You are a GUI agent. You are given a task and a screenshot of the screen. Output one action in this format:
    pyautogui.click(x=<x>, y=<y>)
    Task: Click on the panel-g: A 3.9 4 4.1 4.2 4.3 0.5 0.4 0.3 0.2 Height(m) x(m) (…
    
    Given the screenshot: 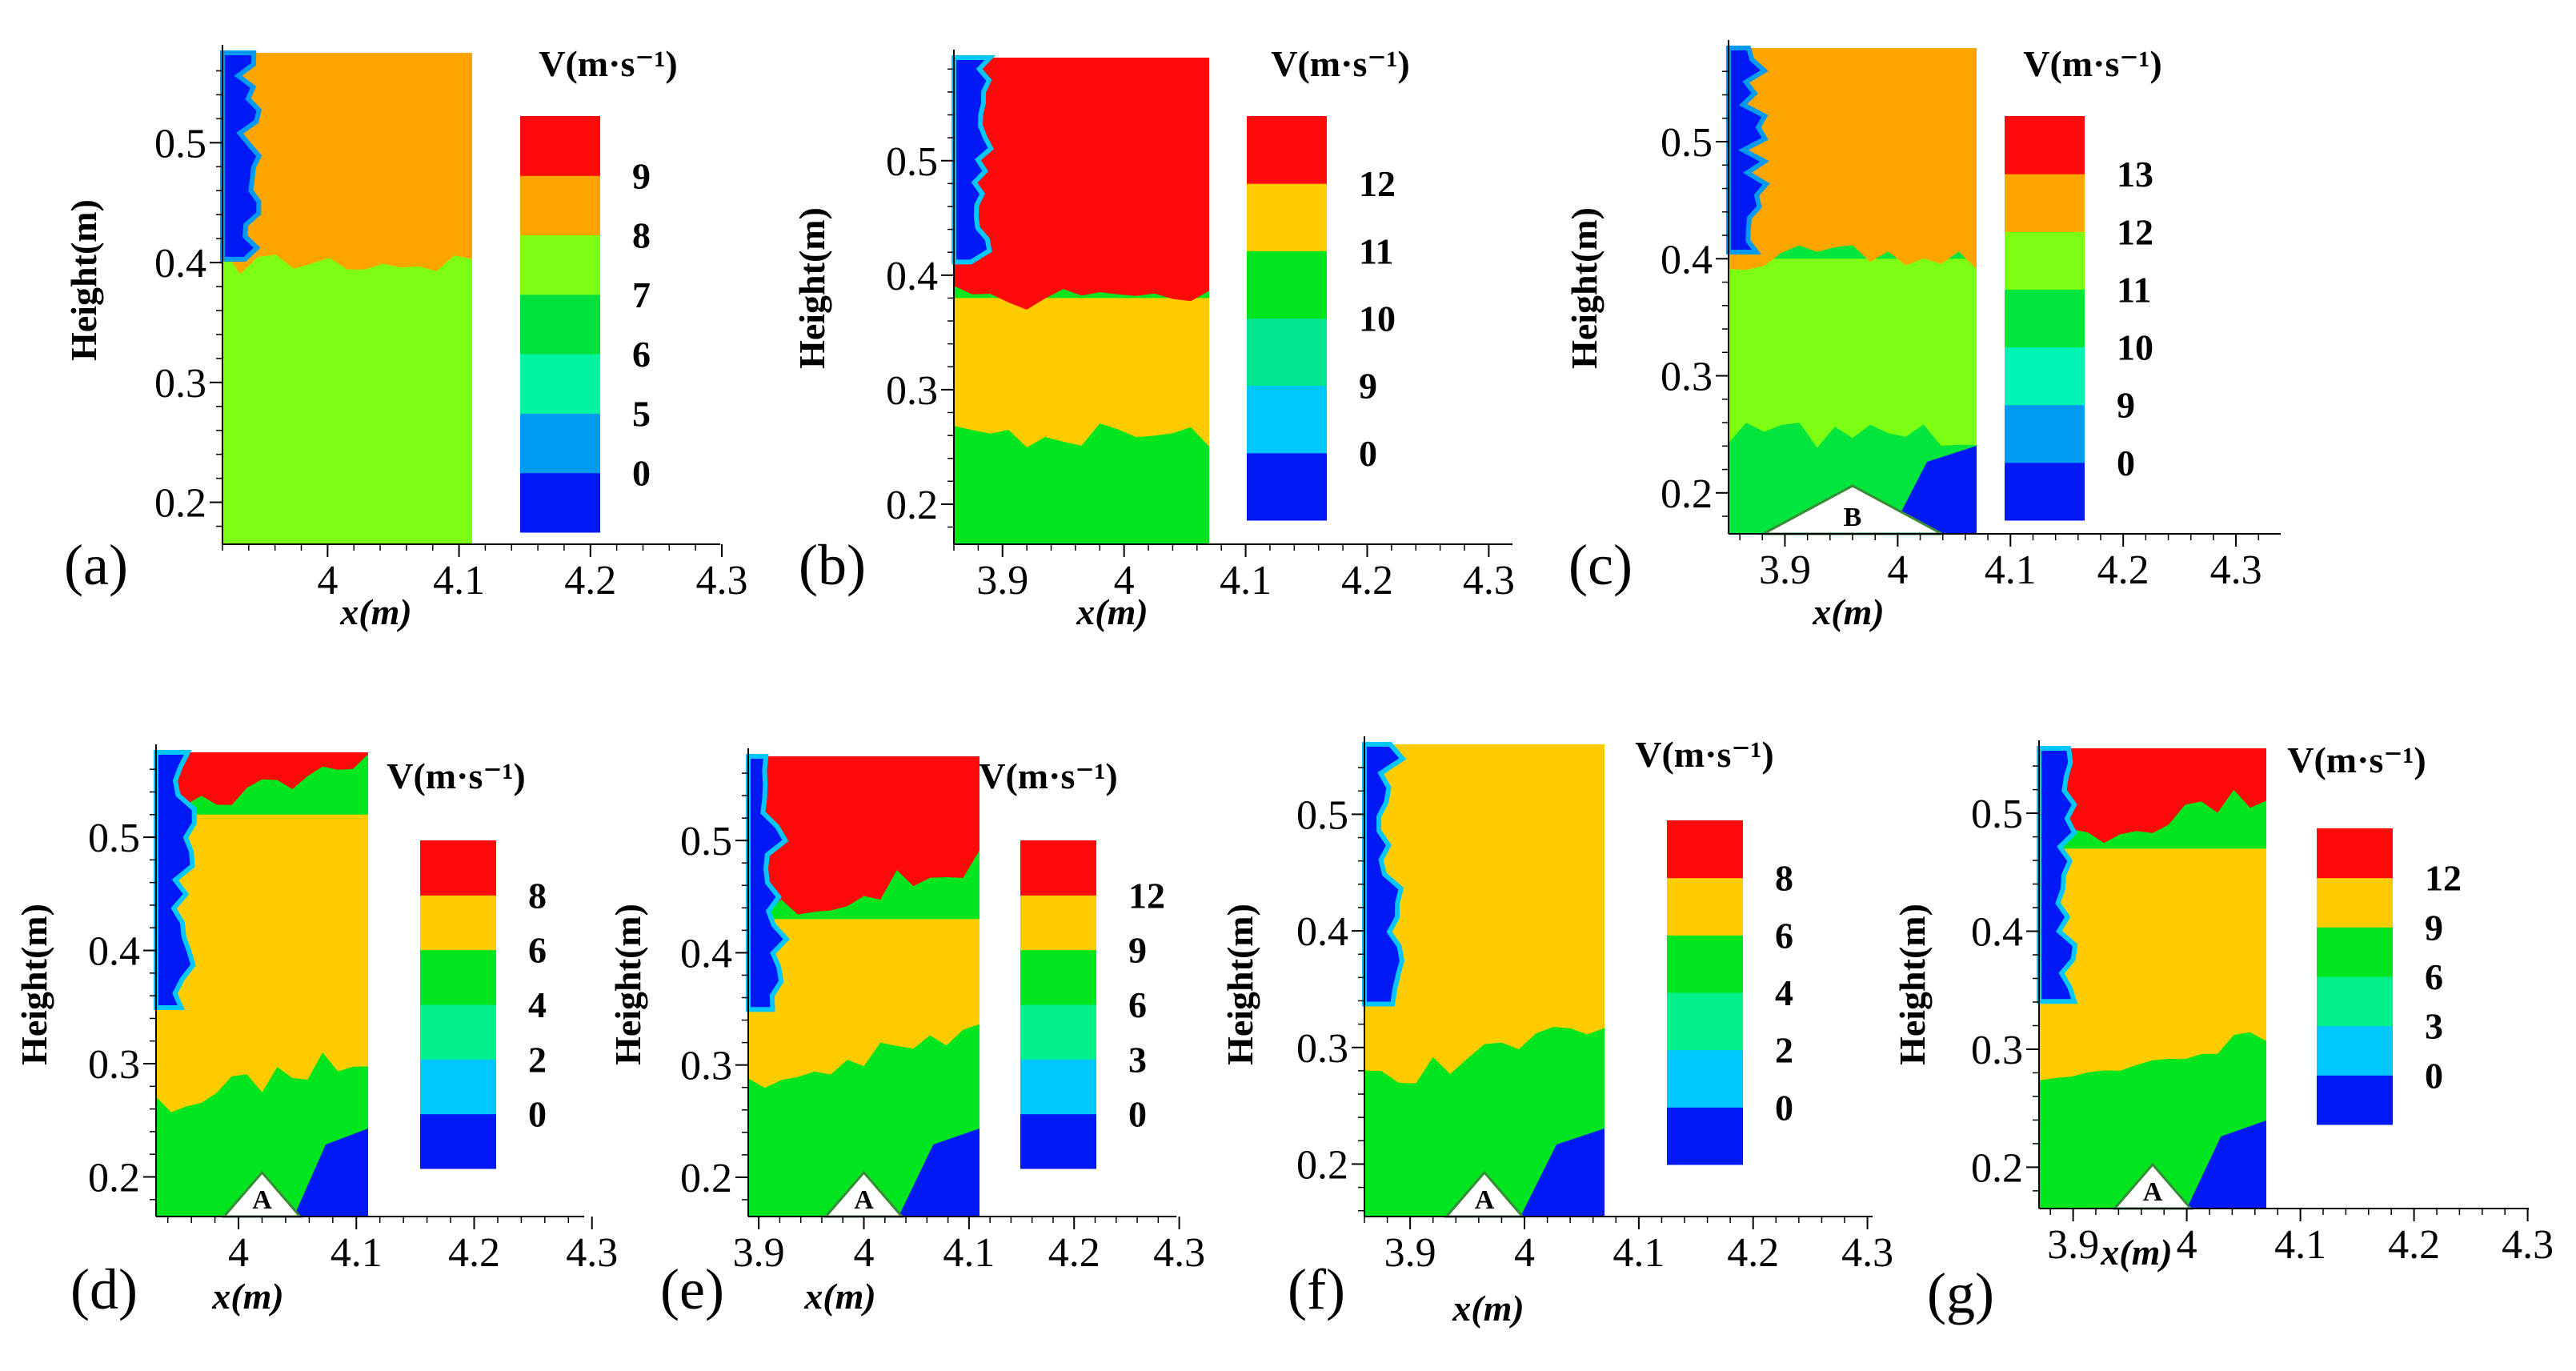 What is the action you would take?
    pyautogui.click(x=2223, y=1032)
    